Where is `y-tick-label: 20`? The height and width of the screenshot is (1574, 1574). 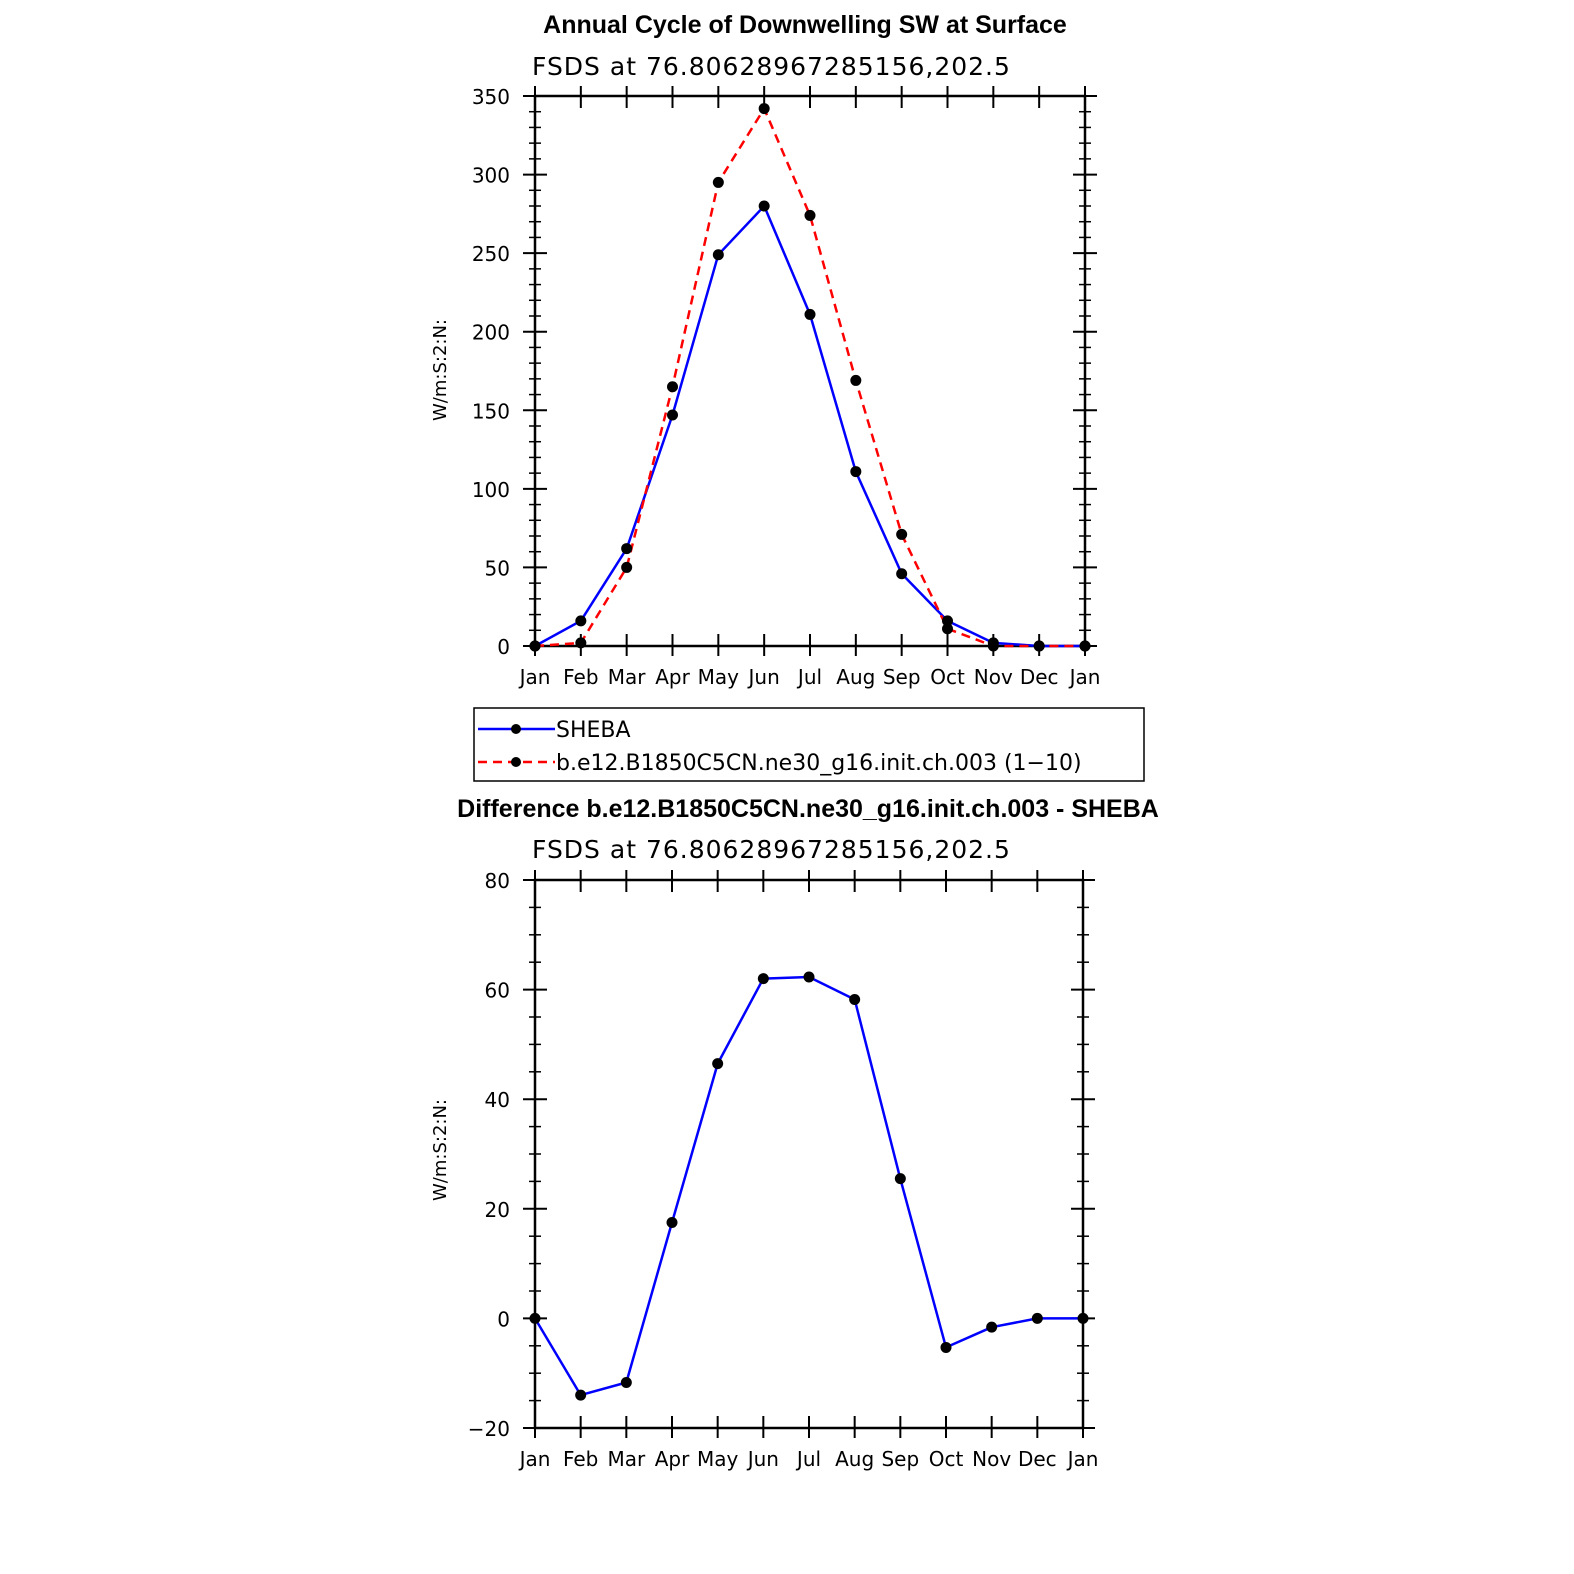
y-tick-label: 20 is located at coordinates (497, 1210).